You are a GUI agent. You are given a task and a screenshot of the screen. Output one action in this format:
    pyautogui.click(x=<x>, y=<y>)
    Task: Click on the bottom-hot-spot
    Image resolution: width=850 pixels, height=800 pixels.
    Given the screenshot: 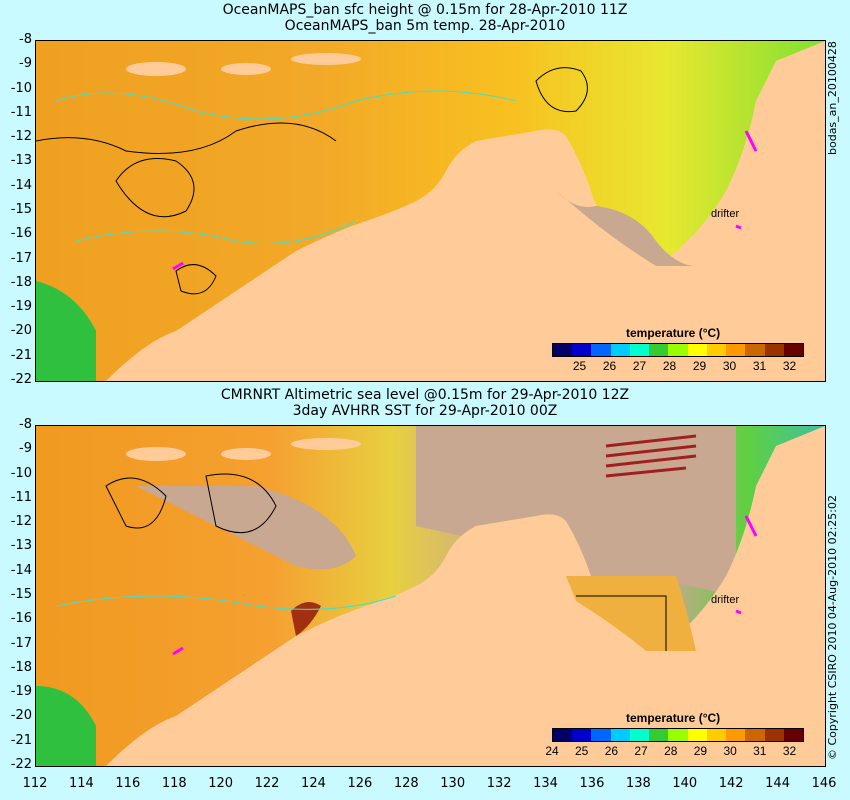 What is the action you would take?
    pyautogui.click(x=306, y=619)
    